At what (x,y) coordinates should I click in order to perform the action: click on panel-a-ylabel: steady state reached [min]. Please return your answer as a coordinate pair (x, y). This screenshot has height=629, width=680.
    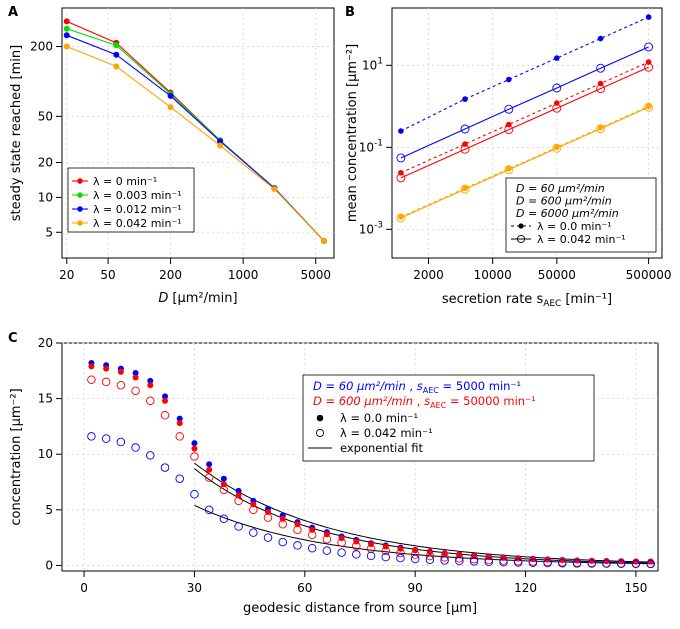
    Looking at the image, I should click on (16, 133).